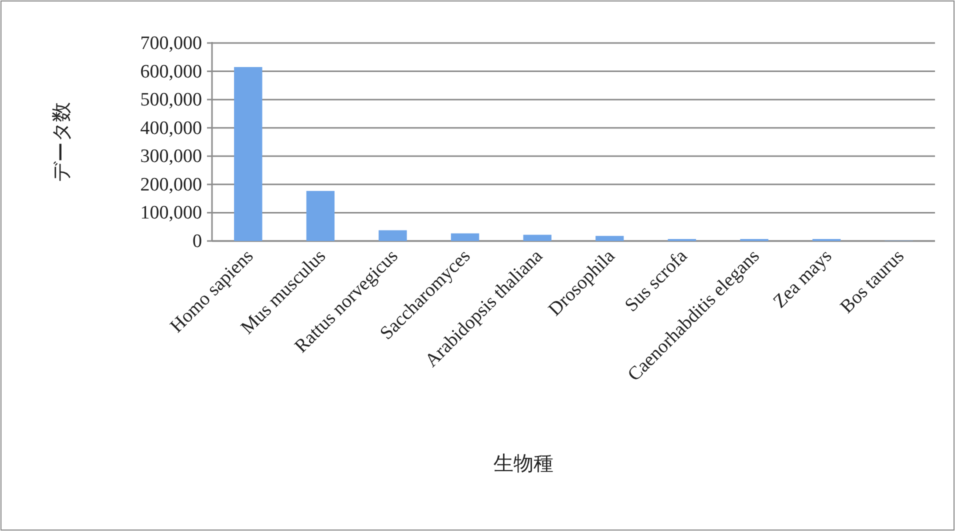 This screenshot has height=531, width=955. What do you see at coordinates (171, 213) in the screenshot?
I see `y-tick-label: 100,000` at bounding box center [171, 213].